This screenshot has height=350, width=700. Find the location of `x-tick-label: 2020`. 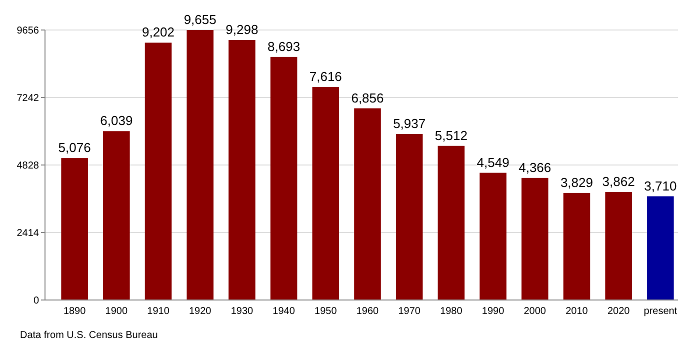

x-tick-label: 2020 is located at coordinates (618, 311).